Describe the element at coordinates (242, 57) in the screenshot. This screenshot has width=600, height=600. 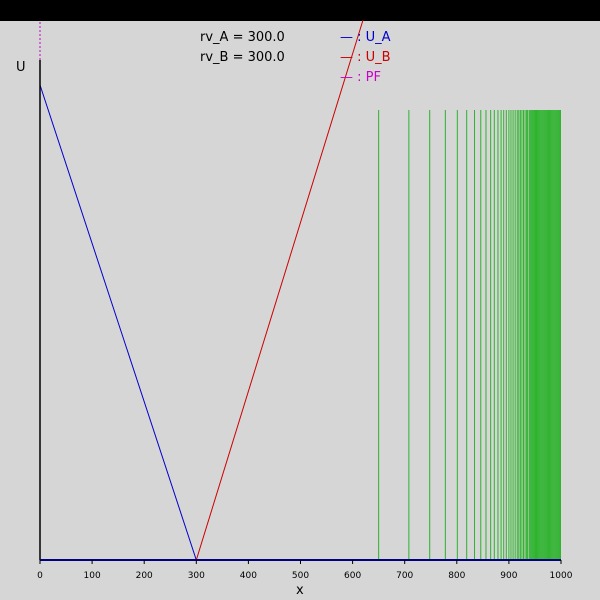
I see `param-rv-b: rv_B = 300.0` at that location.